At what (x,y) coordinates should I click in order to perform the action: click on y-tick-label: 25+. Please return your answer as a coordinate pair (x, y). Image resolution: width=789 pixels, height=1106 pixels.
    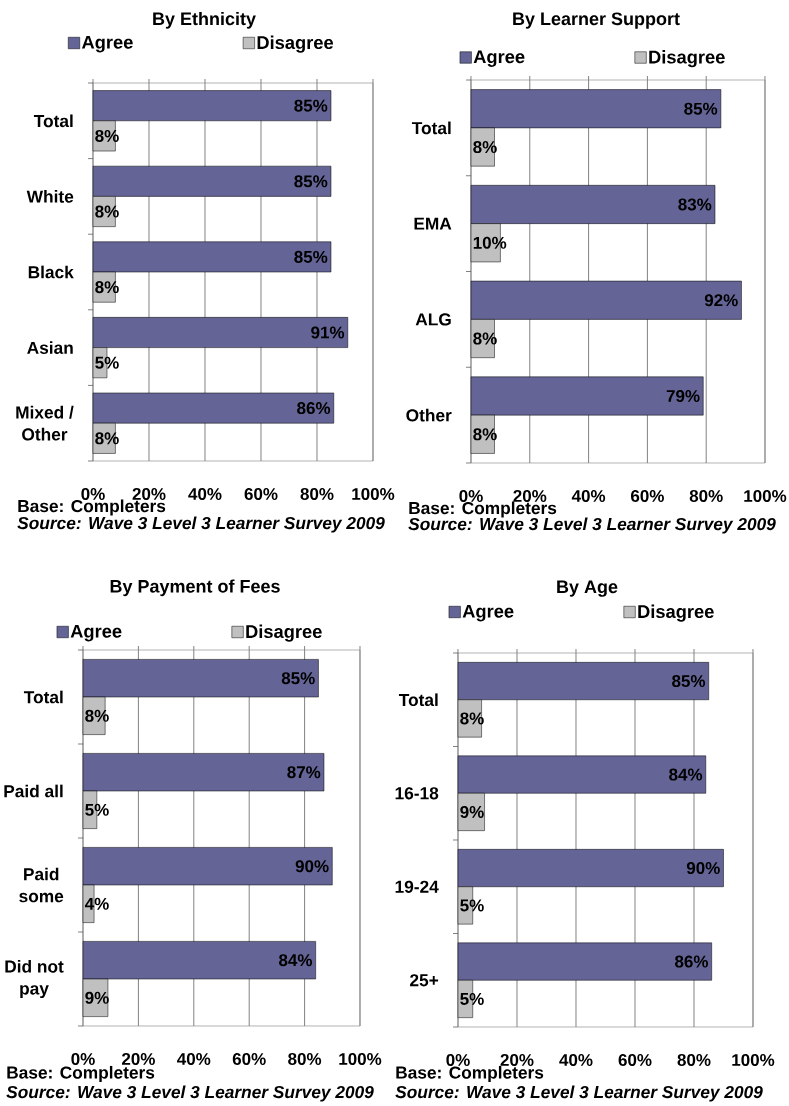
    Looking at the image, I should click on (424, 980).